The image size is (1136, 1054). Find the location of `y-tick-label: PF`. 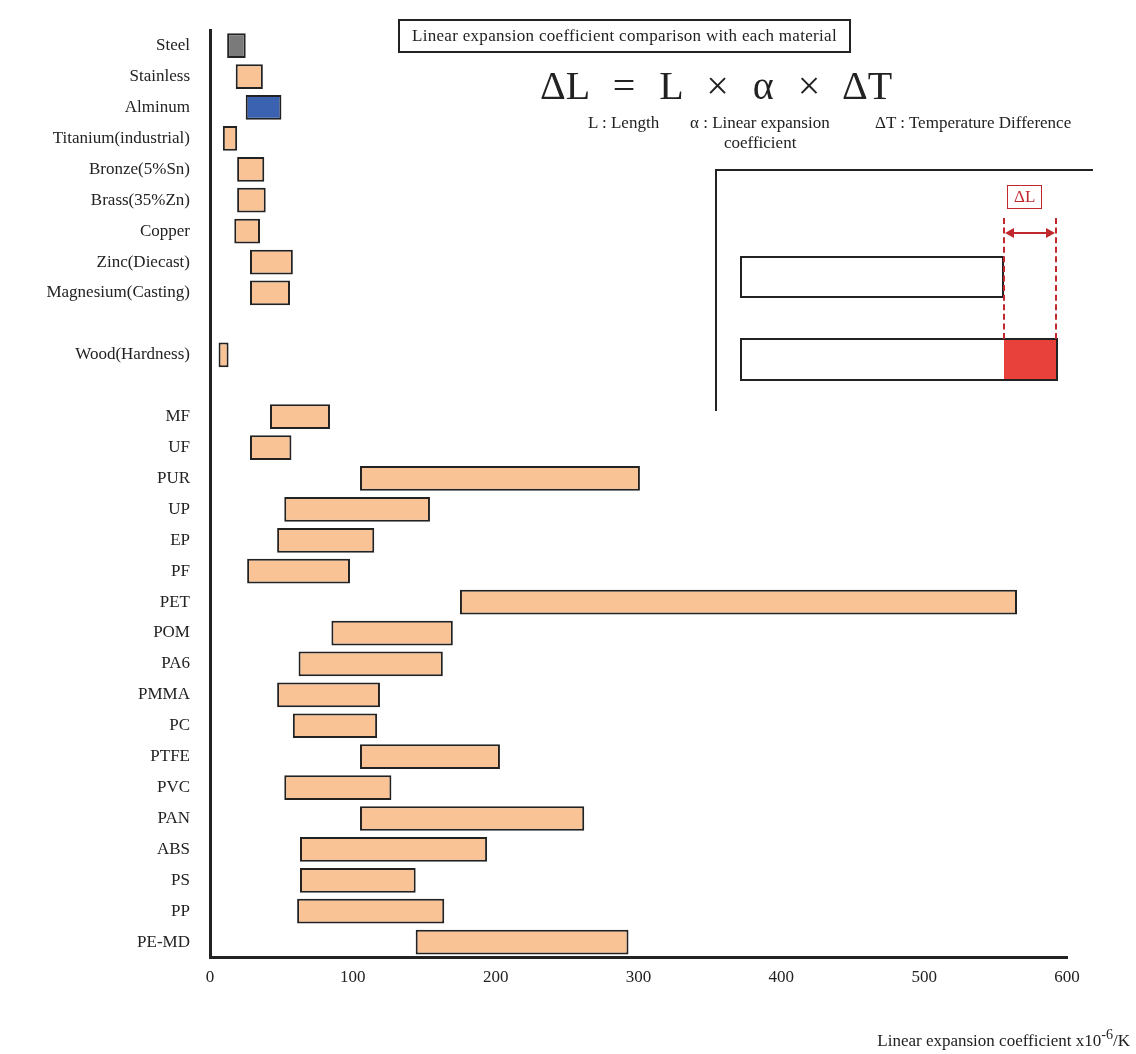

y-tick-label: PF is located at coordinates (180, 570).